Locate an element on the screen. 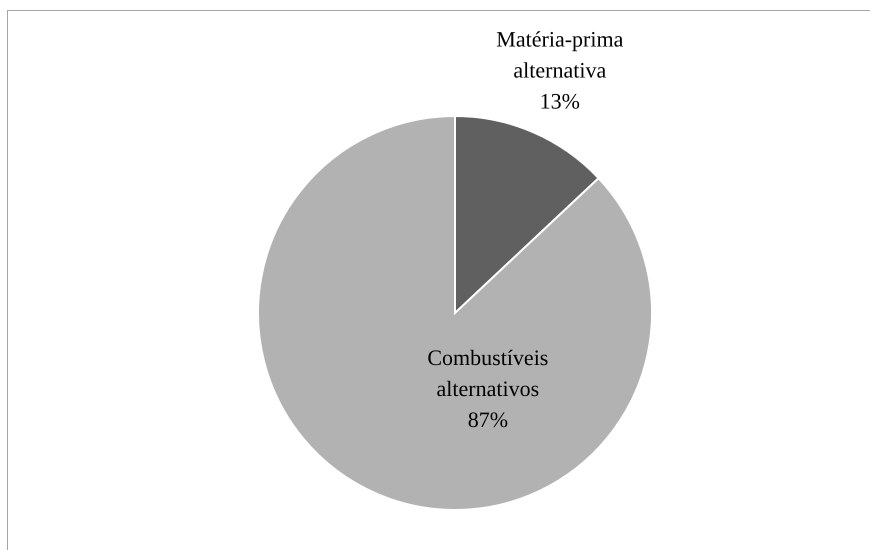 The image size is (870, 550). slice-label: Combustíveis alternativos is located at coordinates (487, 372).